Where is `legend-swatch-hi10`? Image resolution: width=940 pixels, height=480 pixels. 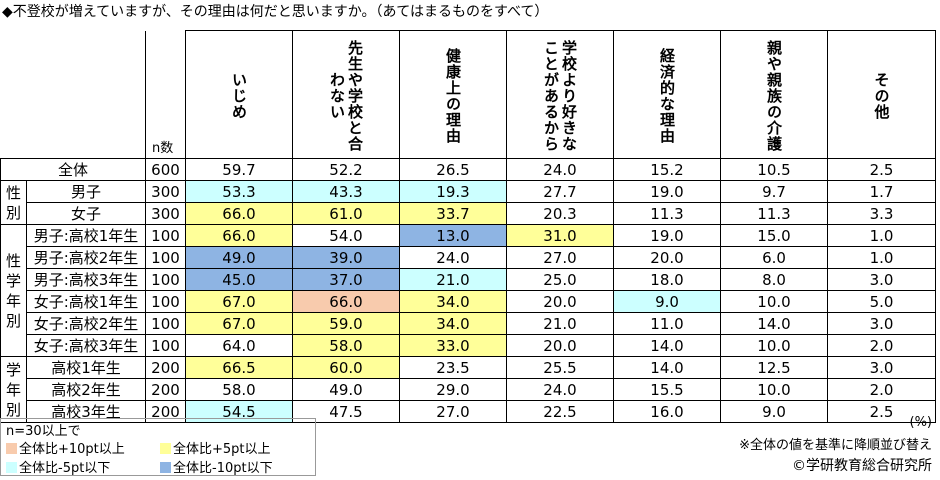
legend-swatch-hi10 is located at coordinates (11, 448).